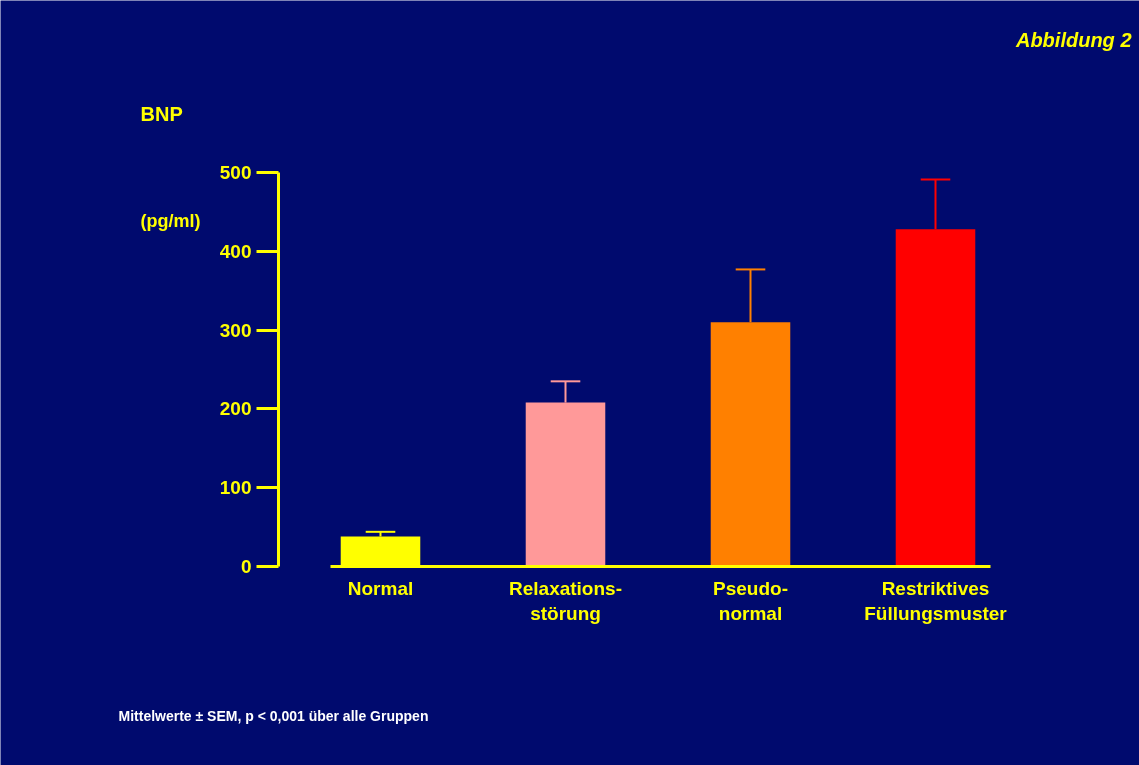  Describe the element at coordinates (235, 330) in the screenshot. I see `y-tick-label: 300` at that location.